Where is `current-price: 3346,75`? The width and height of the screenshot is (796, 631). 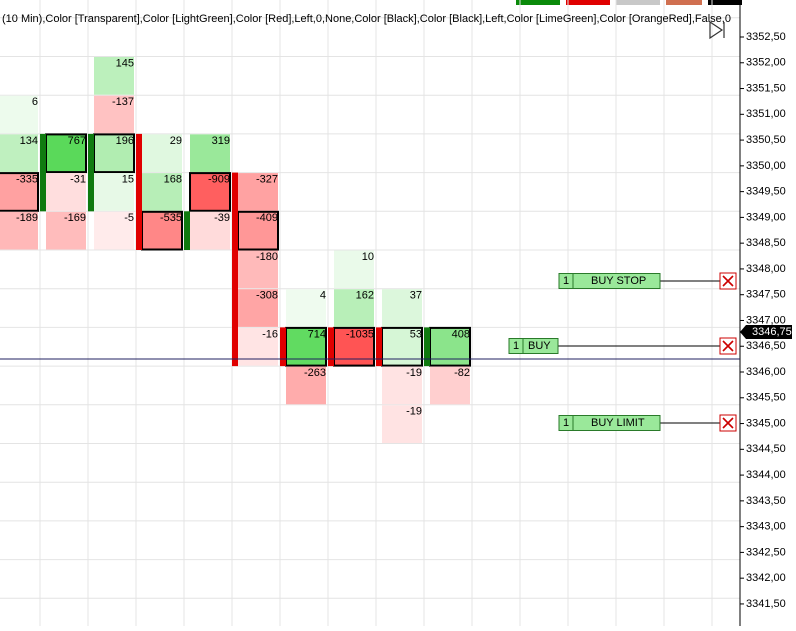
current-price: 3346,75 is located at coordinates (772, 332).